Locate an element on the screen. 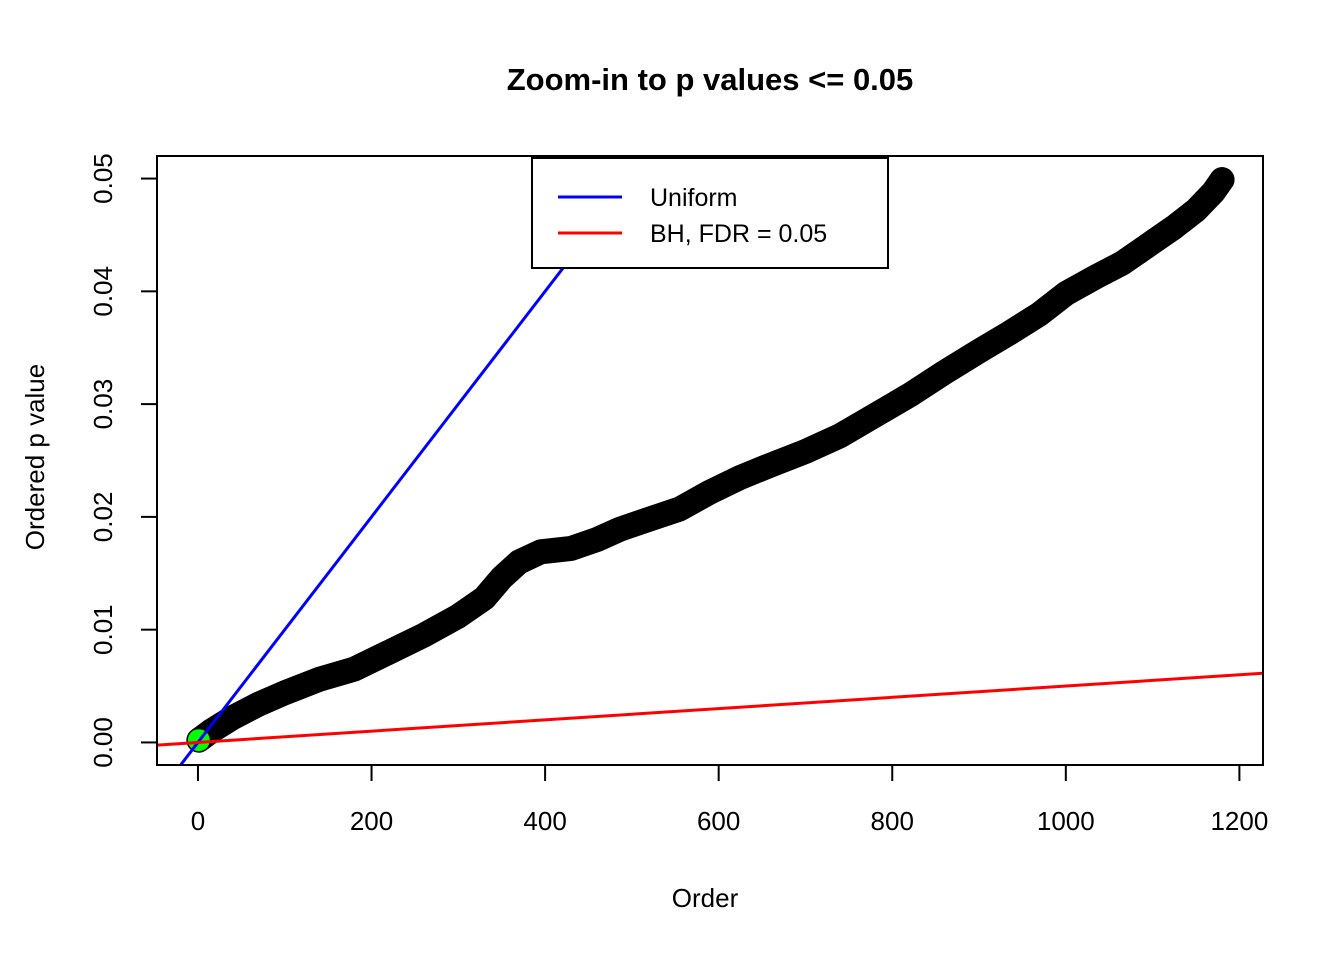  chart-title: Zoom-in to p values <= 0.05 is located at coordinates (710, 79).